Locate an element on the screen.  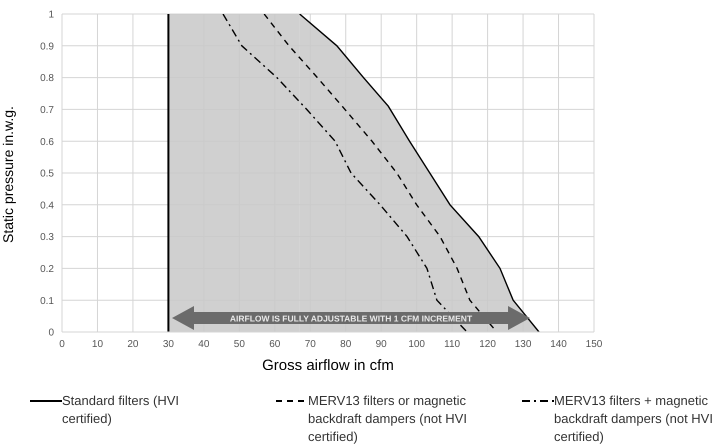
y-tick-label: 0 is located at coordinates (51, 333).